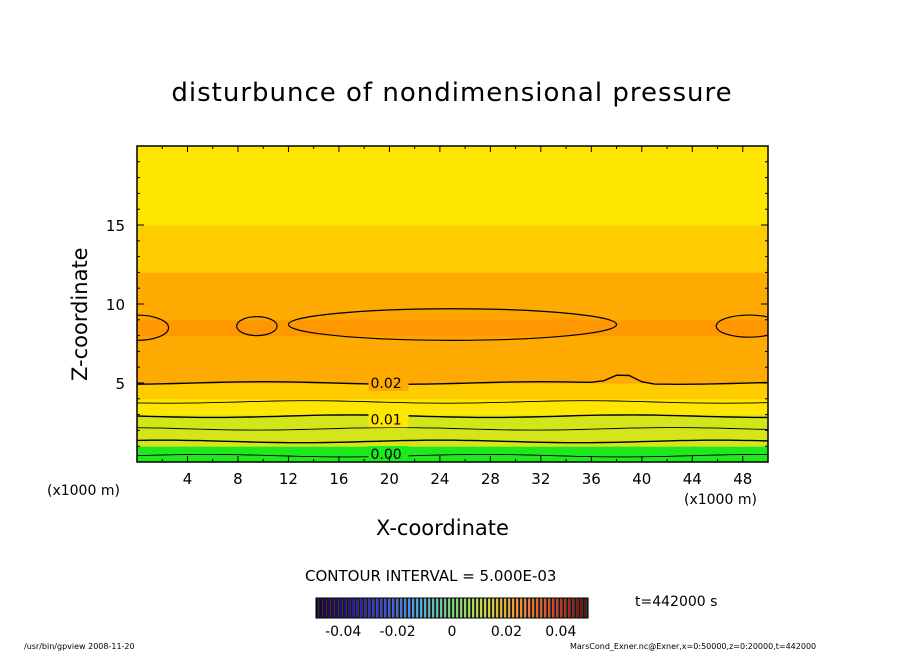  I want to click on x-tick-label: 28, so click(490, 479).